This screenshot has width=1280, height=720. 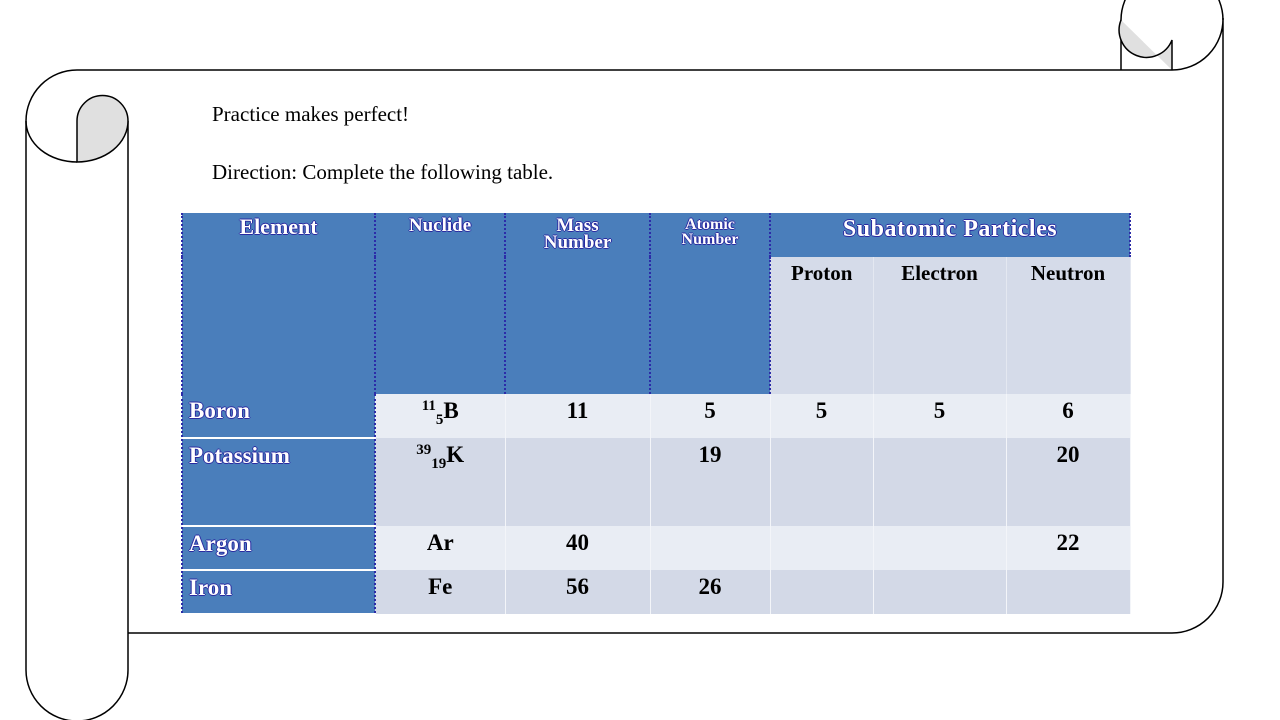 I want to click on row-argon-element: Argon, so click(x=278, y=548).